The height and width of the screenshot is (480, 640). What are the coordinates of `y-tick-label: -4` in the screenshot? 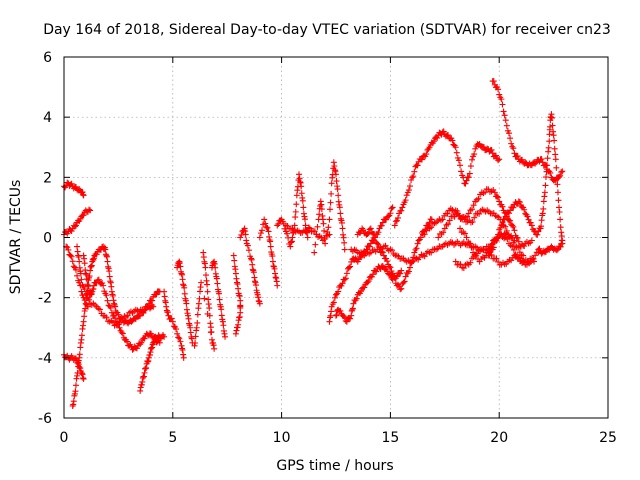 It's located at (45, 359).